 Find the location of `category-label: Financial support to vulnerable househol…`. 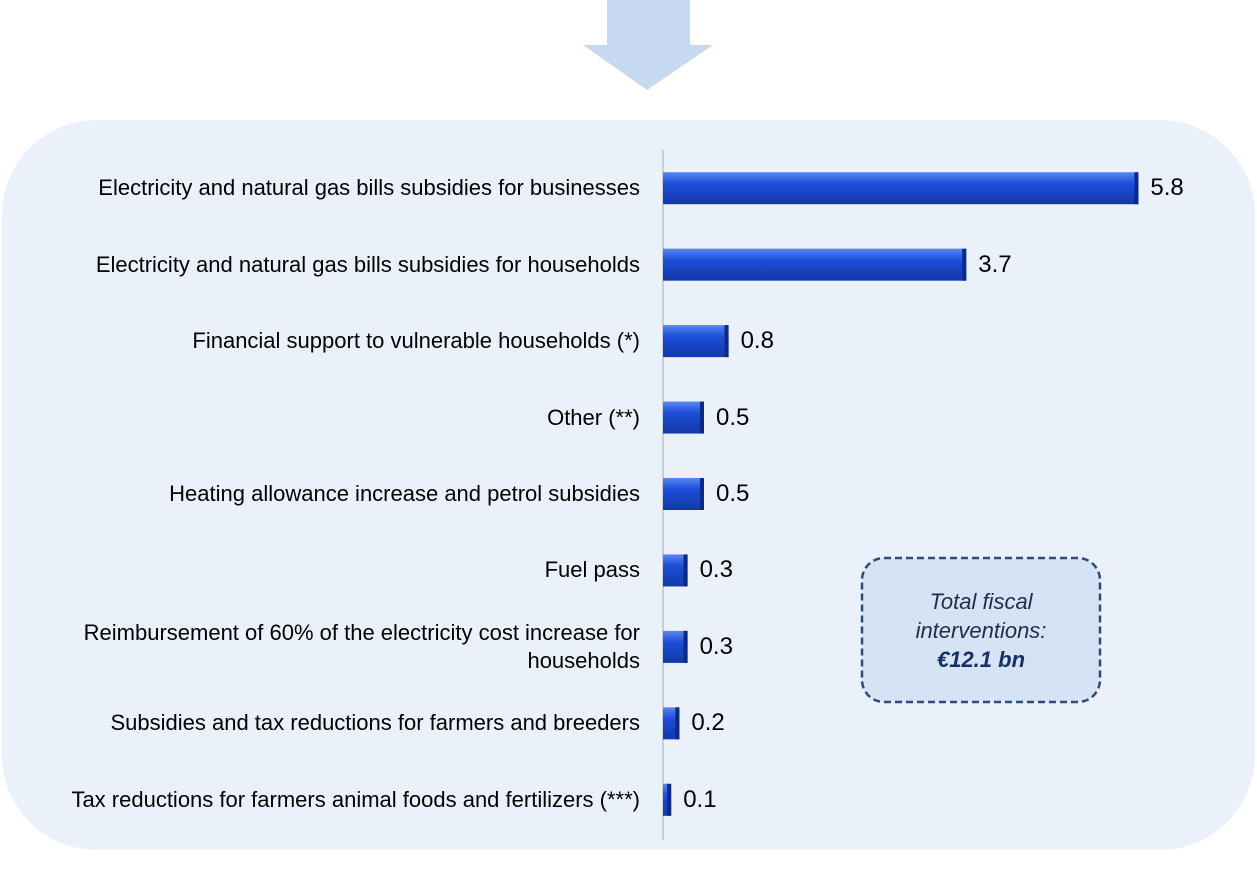

category-label: Financial support to vulnerable househol… is located at coordinates (416, 341).